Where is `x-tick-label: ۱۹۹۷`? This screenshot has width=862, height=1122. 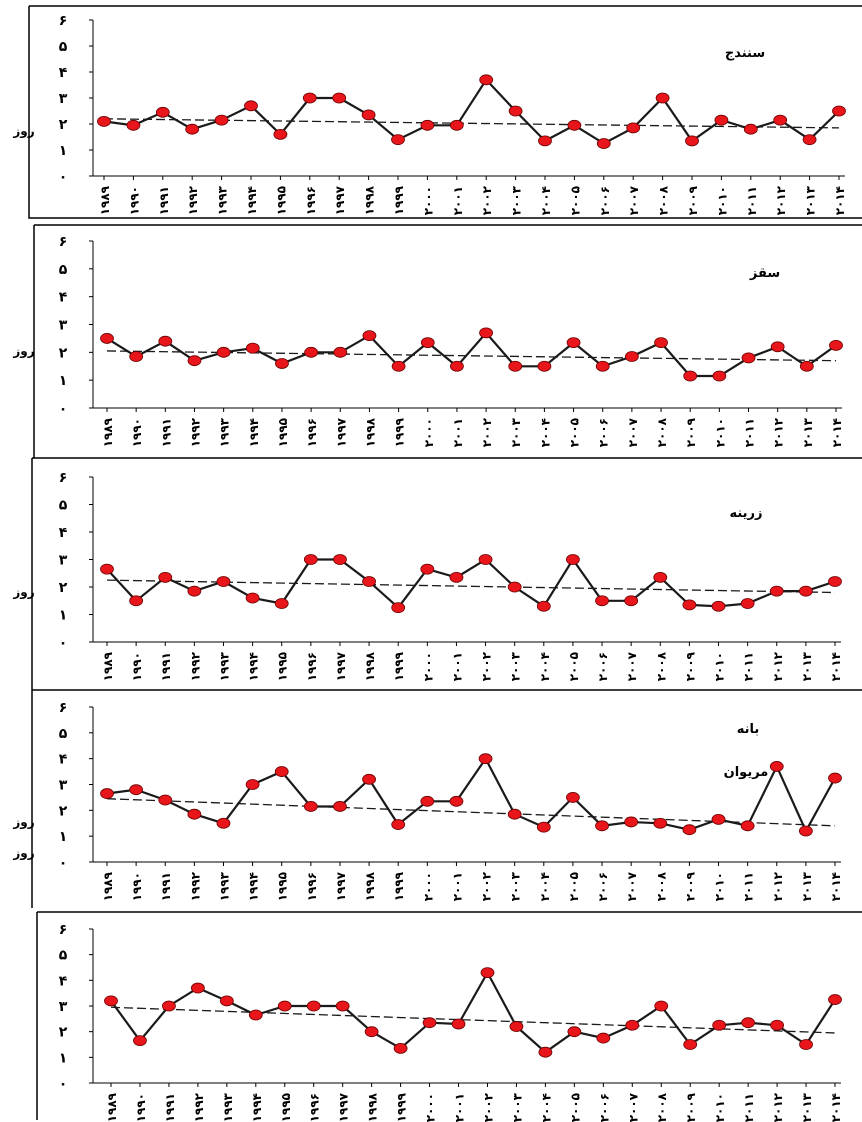
x-tick-label: ۱۹۹۷ is located at coordinates (341, 886).